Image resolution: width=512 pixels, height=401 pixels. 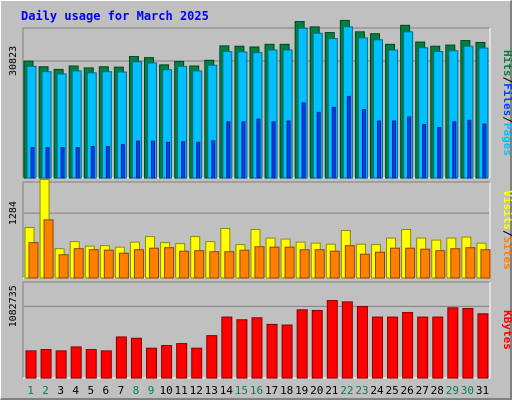 I want to click on x-tick-label-day-15: 15, so click(x=241, y=390).